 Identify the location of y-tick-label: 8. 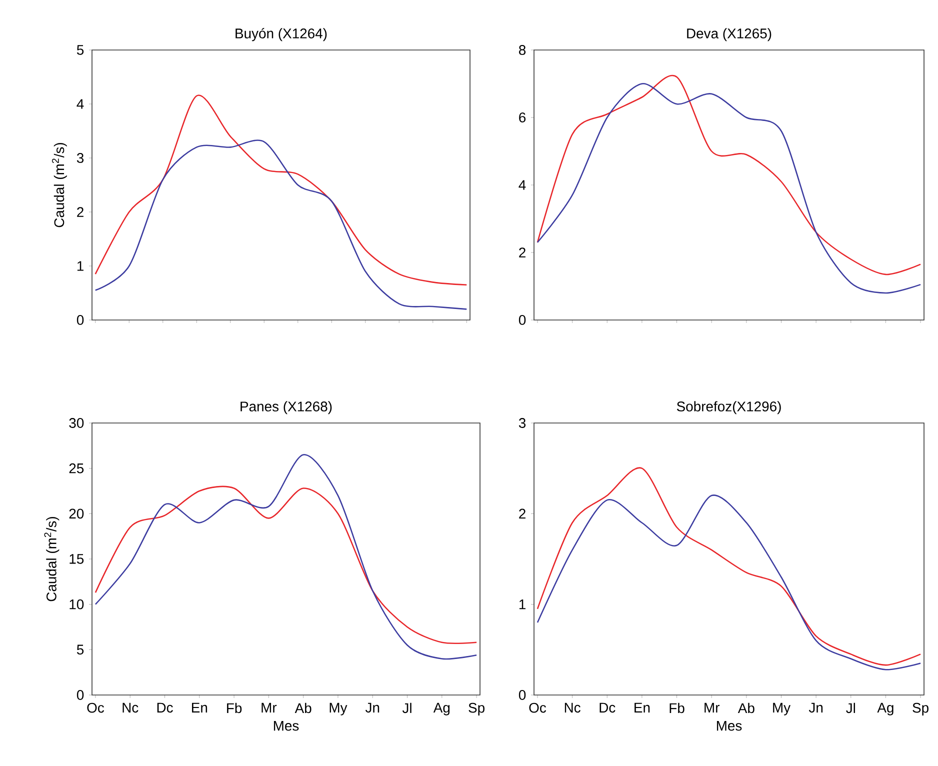
(522, 50).